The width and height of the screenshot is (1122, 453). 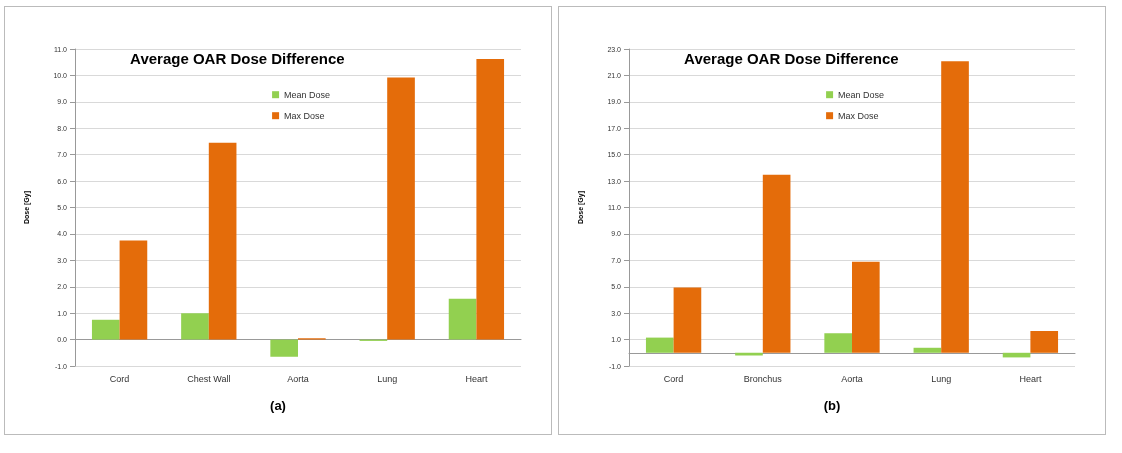 What do you see at coordinates (278, 406) in the screenshot?
I see `text: (a)` at bounding box center [278, 406].